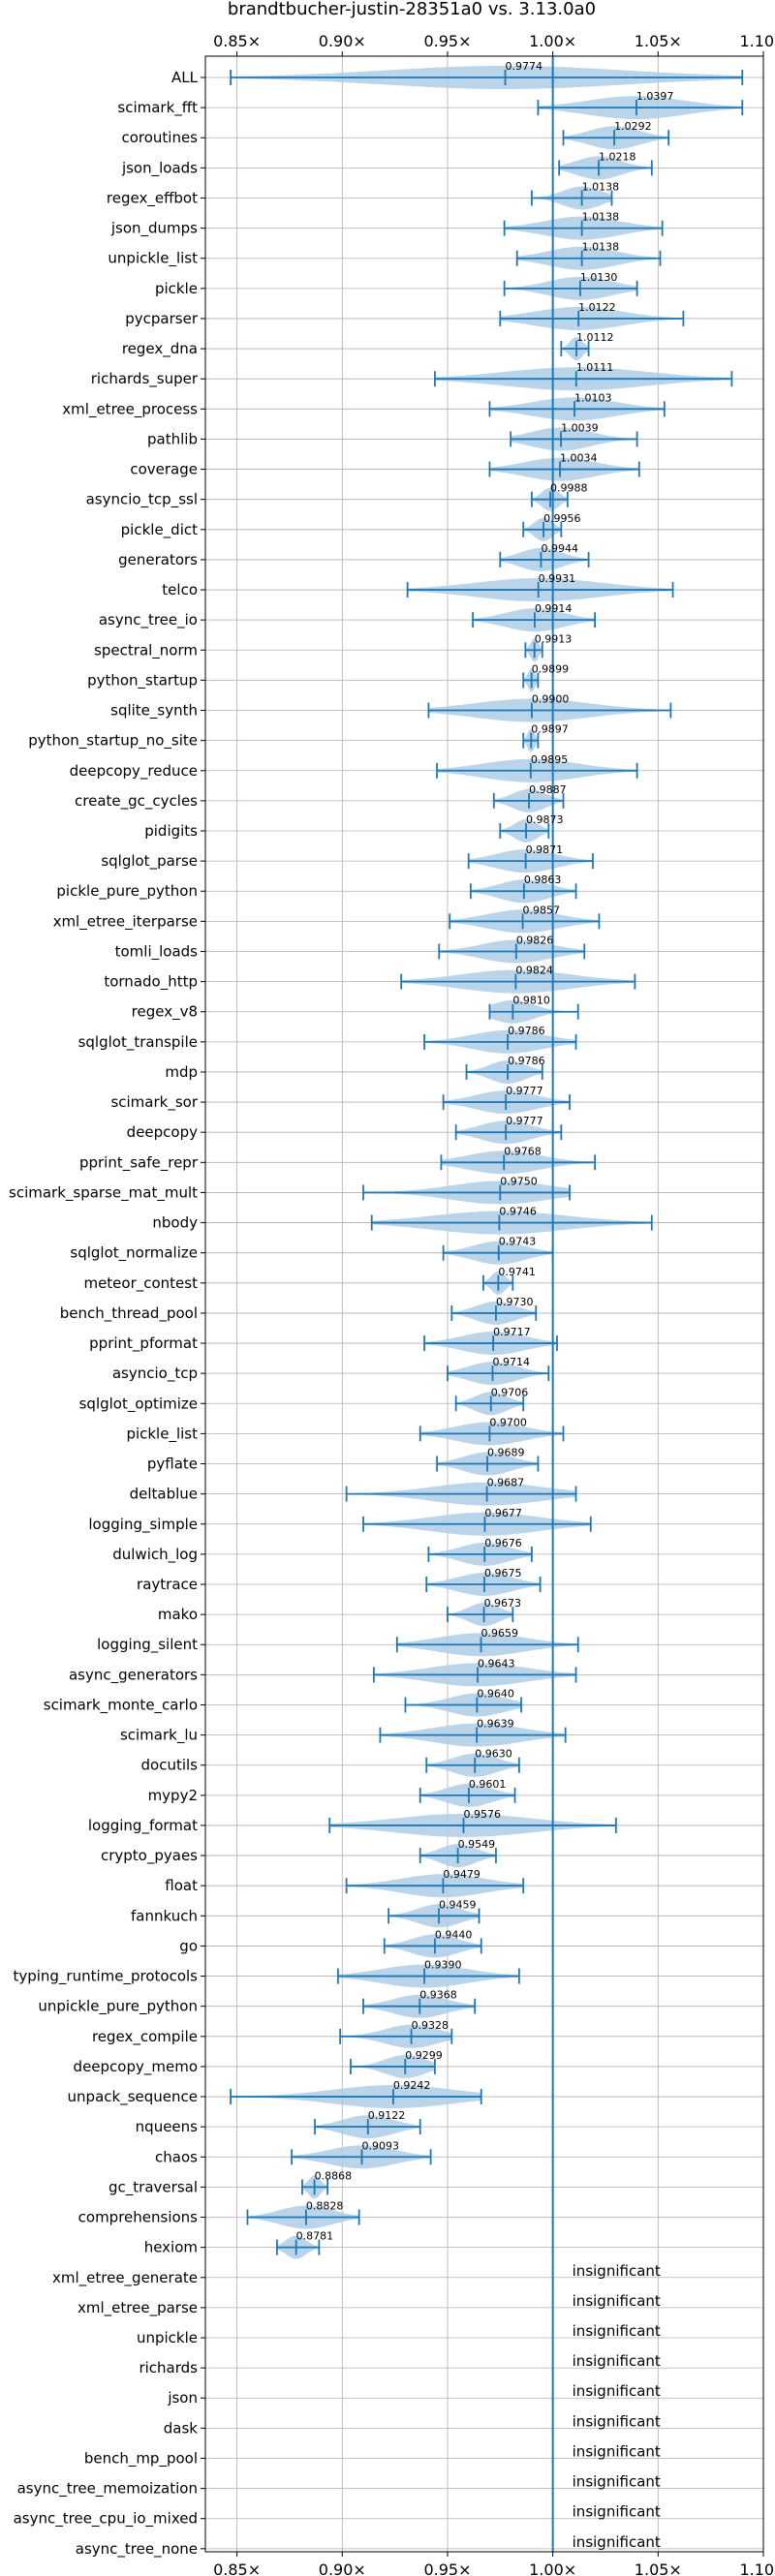  Describe the element at coordinates (503, 1573) in the screenshot. I see `value-label: 0.9675` at that location.